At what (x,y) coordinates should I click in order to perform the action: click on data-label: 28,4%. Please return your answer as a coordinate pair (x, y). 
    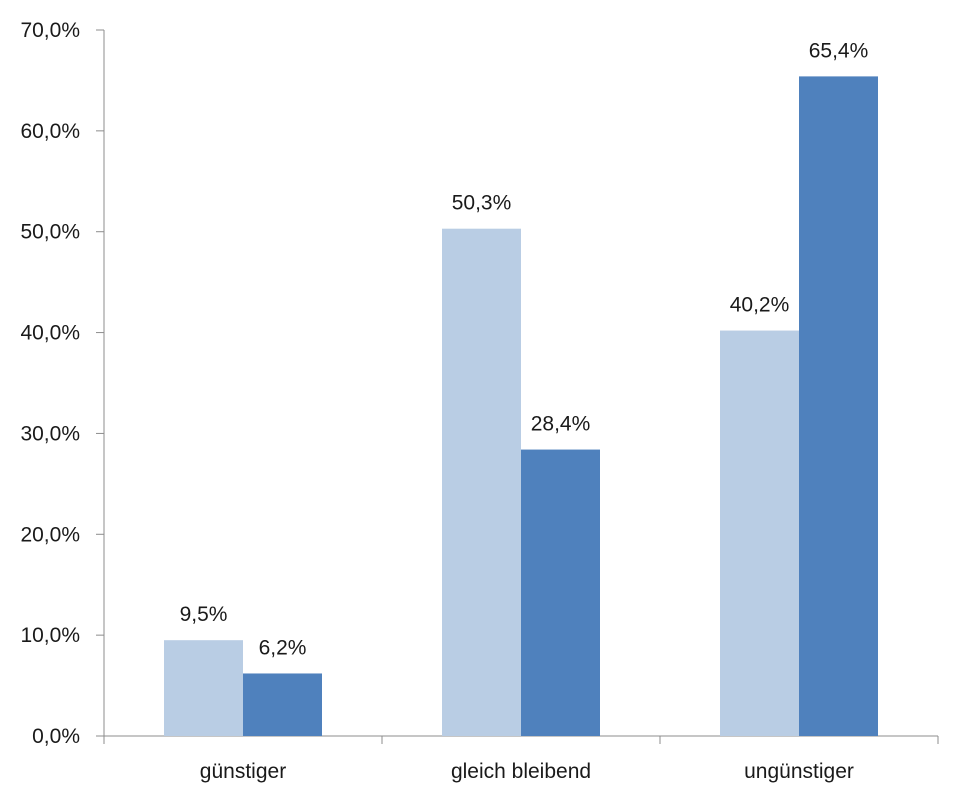
    Looking at the image, I should click on (561, 424).